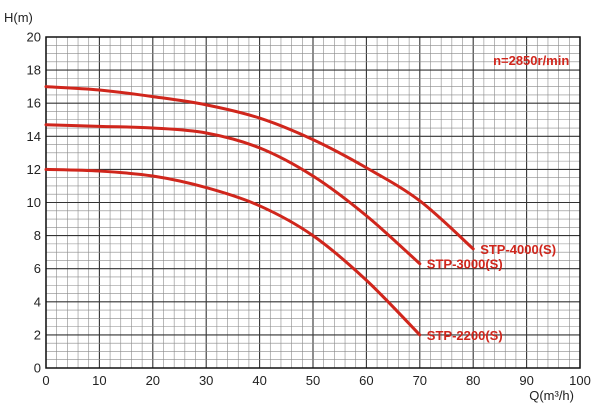  What do you see at coordinates (34, 169) in the screenshot?
I see `y-tick-label: 12` at bounding box center [34, 169].